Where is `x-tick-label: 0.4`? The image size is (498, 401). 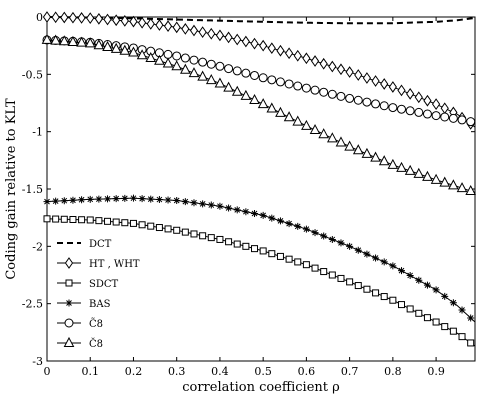 x-tick-label: 0.4 is located at coordinates (220, 371).